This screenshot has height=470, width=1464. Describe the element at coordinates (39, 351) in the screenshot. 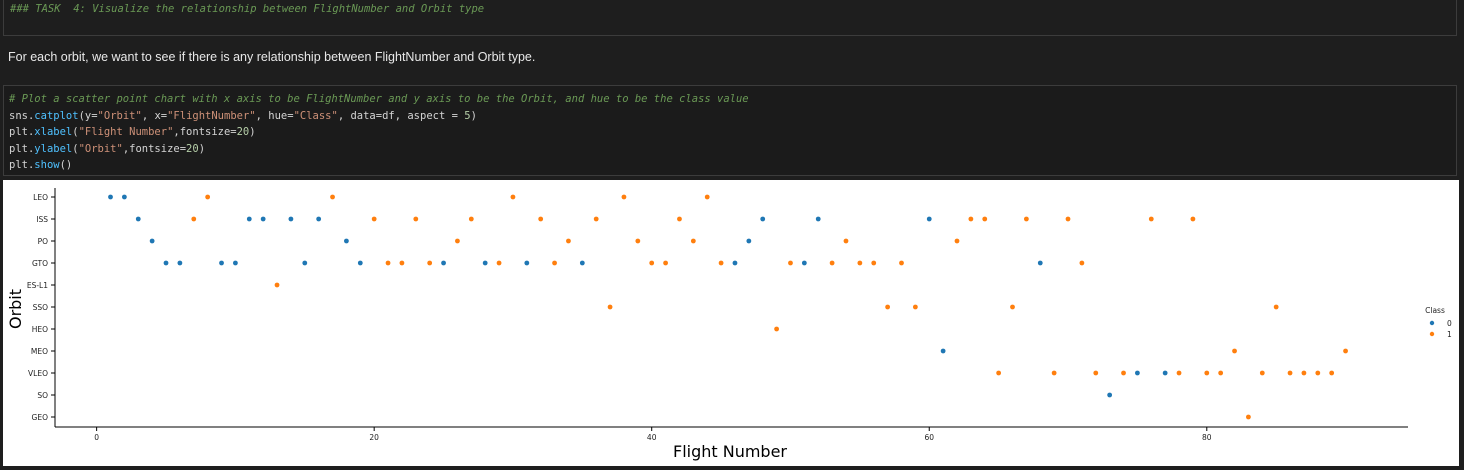

I see `y-tick-label: MEO` at that location.